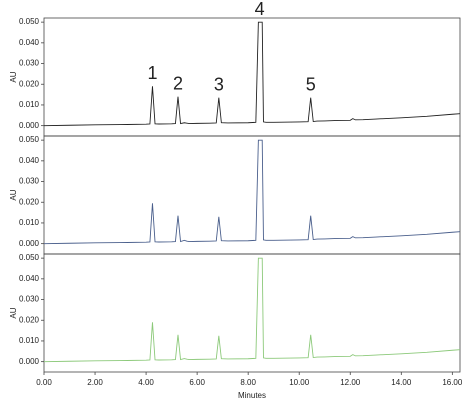 This screenshot has width=474, height=404. What do you see at coordinates (178, 83) in the screenshot?
I see `peak-label: 2` at bounding box center [178, 83].